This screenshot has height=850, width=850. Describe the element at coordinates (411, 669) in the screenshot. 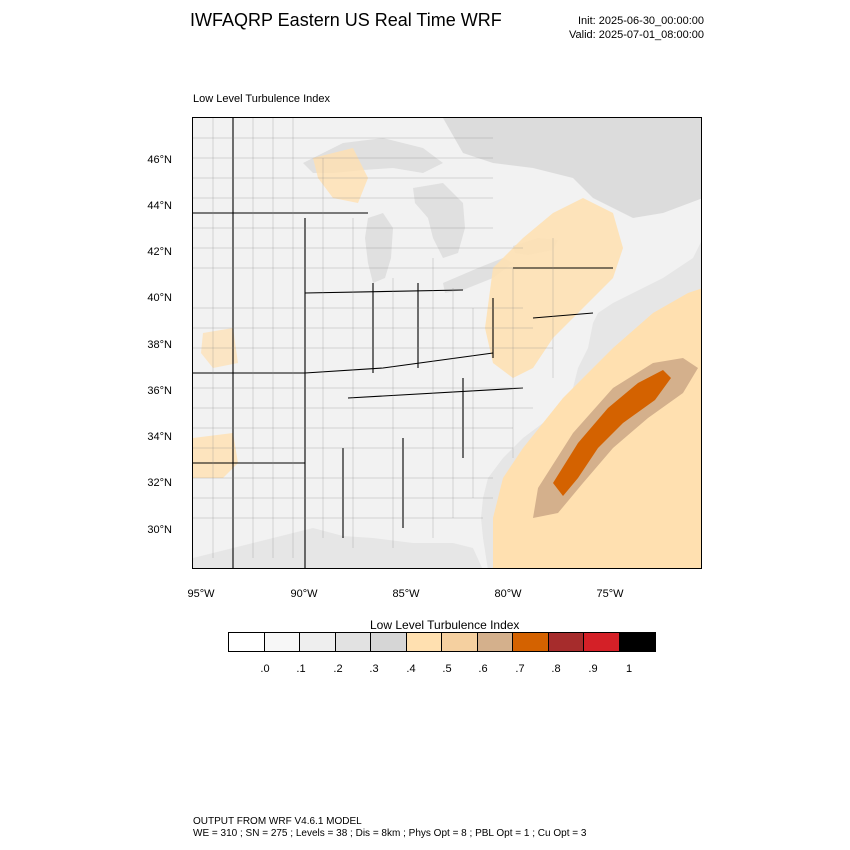

I see `colorbar-tick: .4` at that location.